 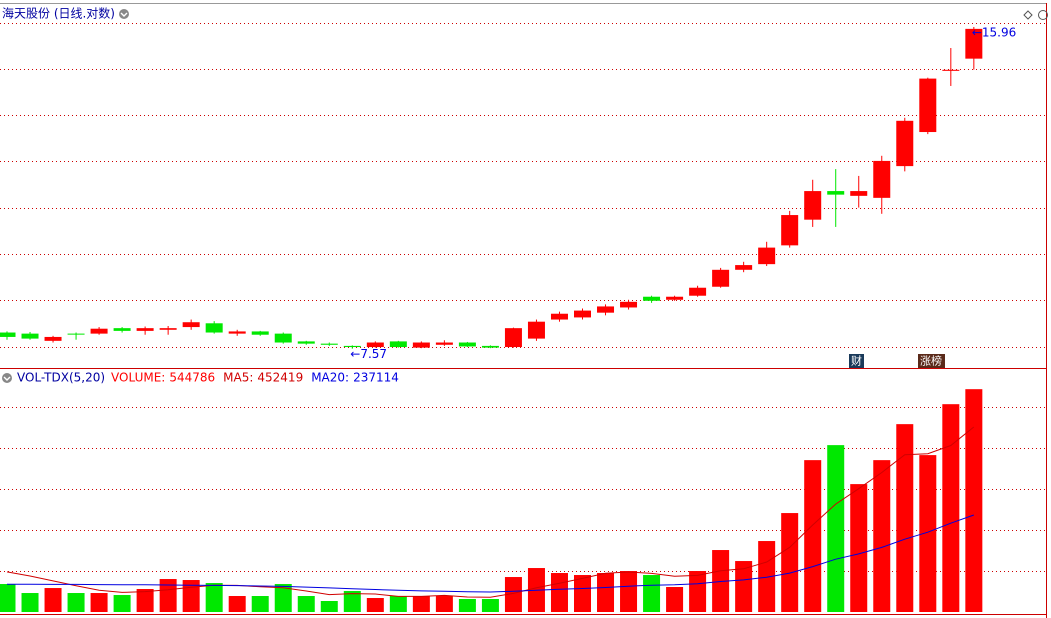 What do you see at coordinates (994, 32) in the screenshot?
I see `price-annotation: ←15.96` at bounding box center [994, 32].